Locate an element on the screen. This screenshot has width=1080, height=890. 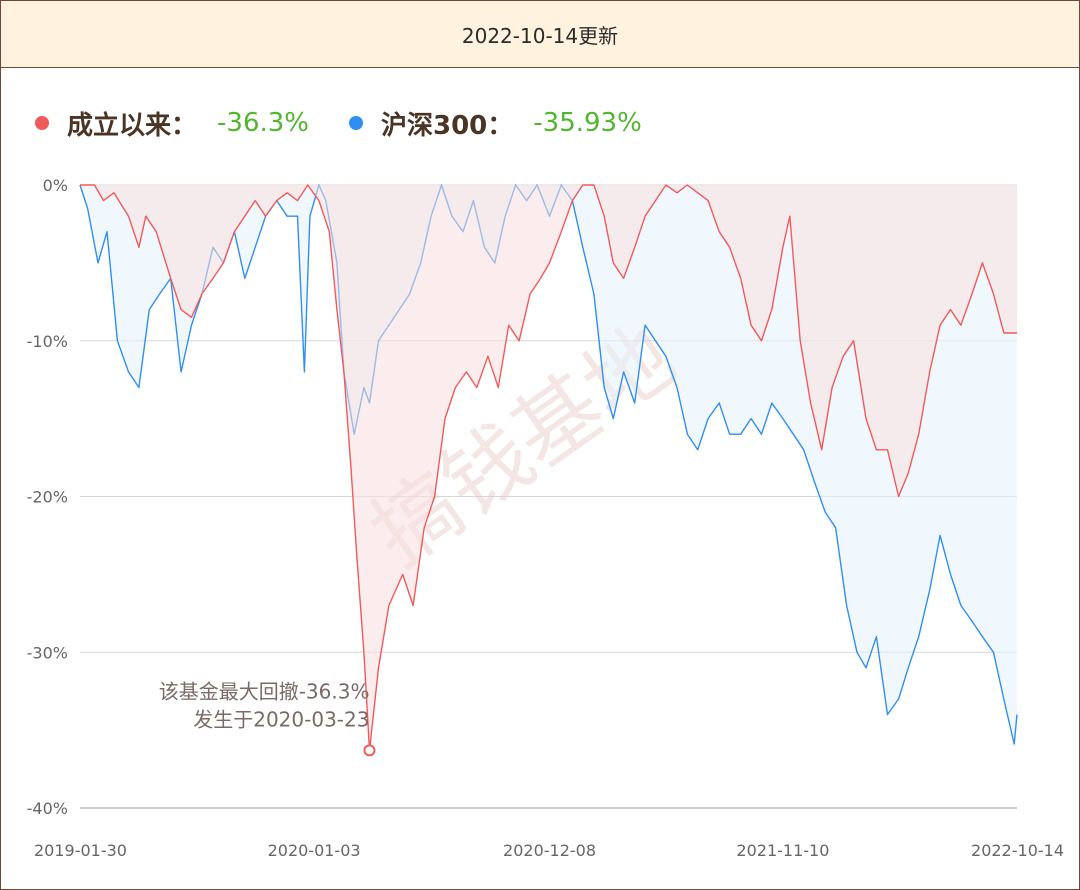
y-tick-label: -30% is located at coordinates (47, 652).